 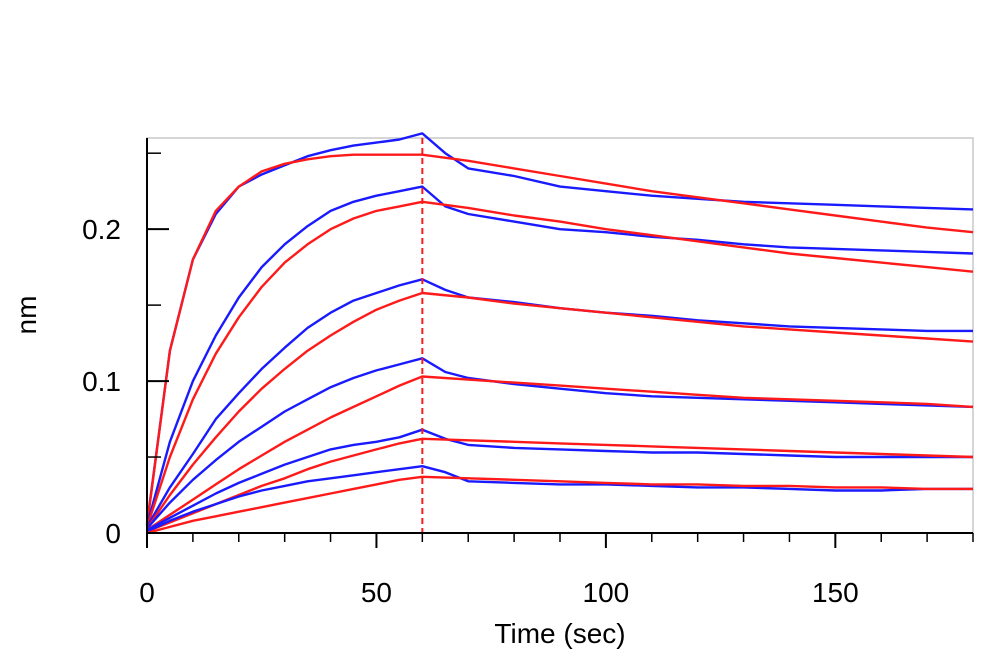 I want to click on y-tick-label: 0.1, so click(x=101, y=381).